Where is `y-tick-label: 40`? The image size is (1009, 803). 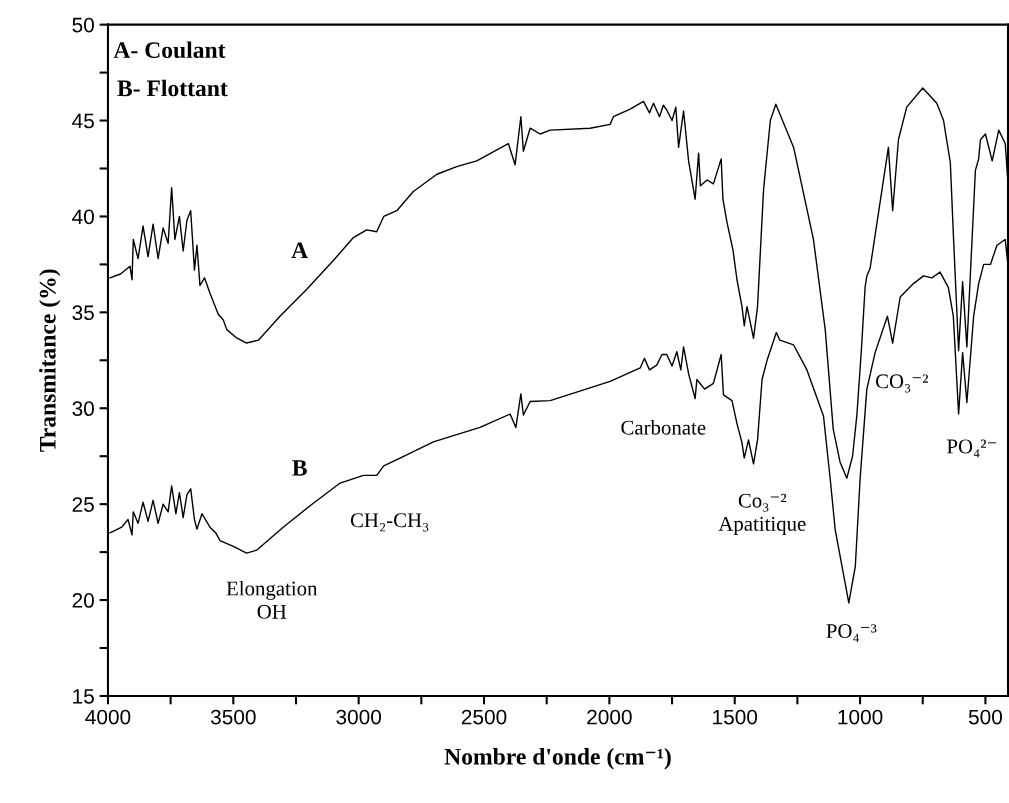
y-tick-label: 40 is located at coordinates (83, 217).